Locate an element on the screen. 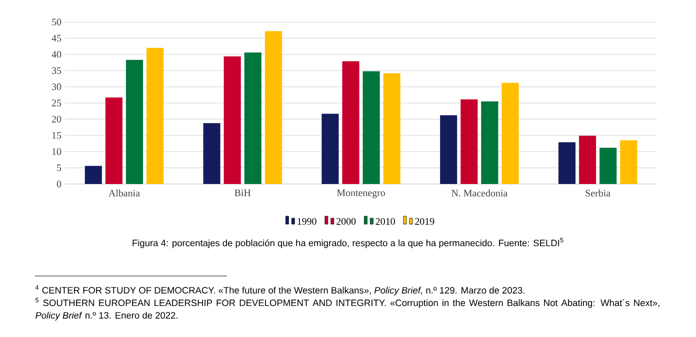 The width and height of the screenshot is (696, 337). y-tick-label: 35 is located at coordinates (57, 70).